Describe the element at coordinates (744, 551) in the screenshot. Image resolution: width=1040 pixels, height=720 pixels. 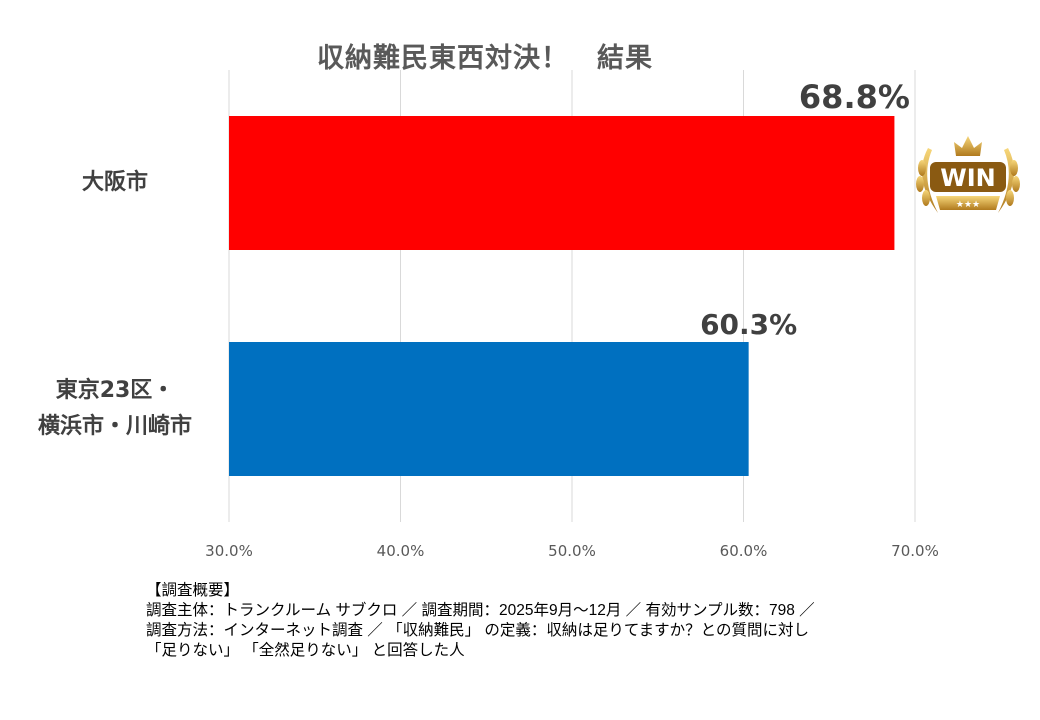
I see `x-tick-label: 60.0%` at that location.